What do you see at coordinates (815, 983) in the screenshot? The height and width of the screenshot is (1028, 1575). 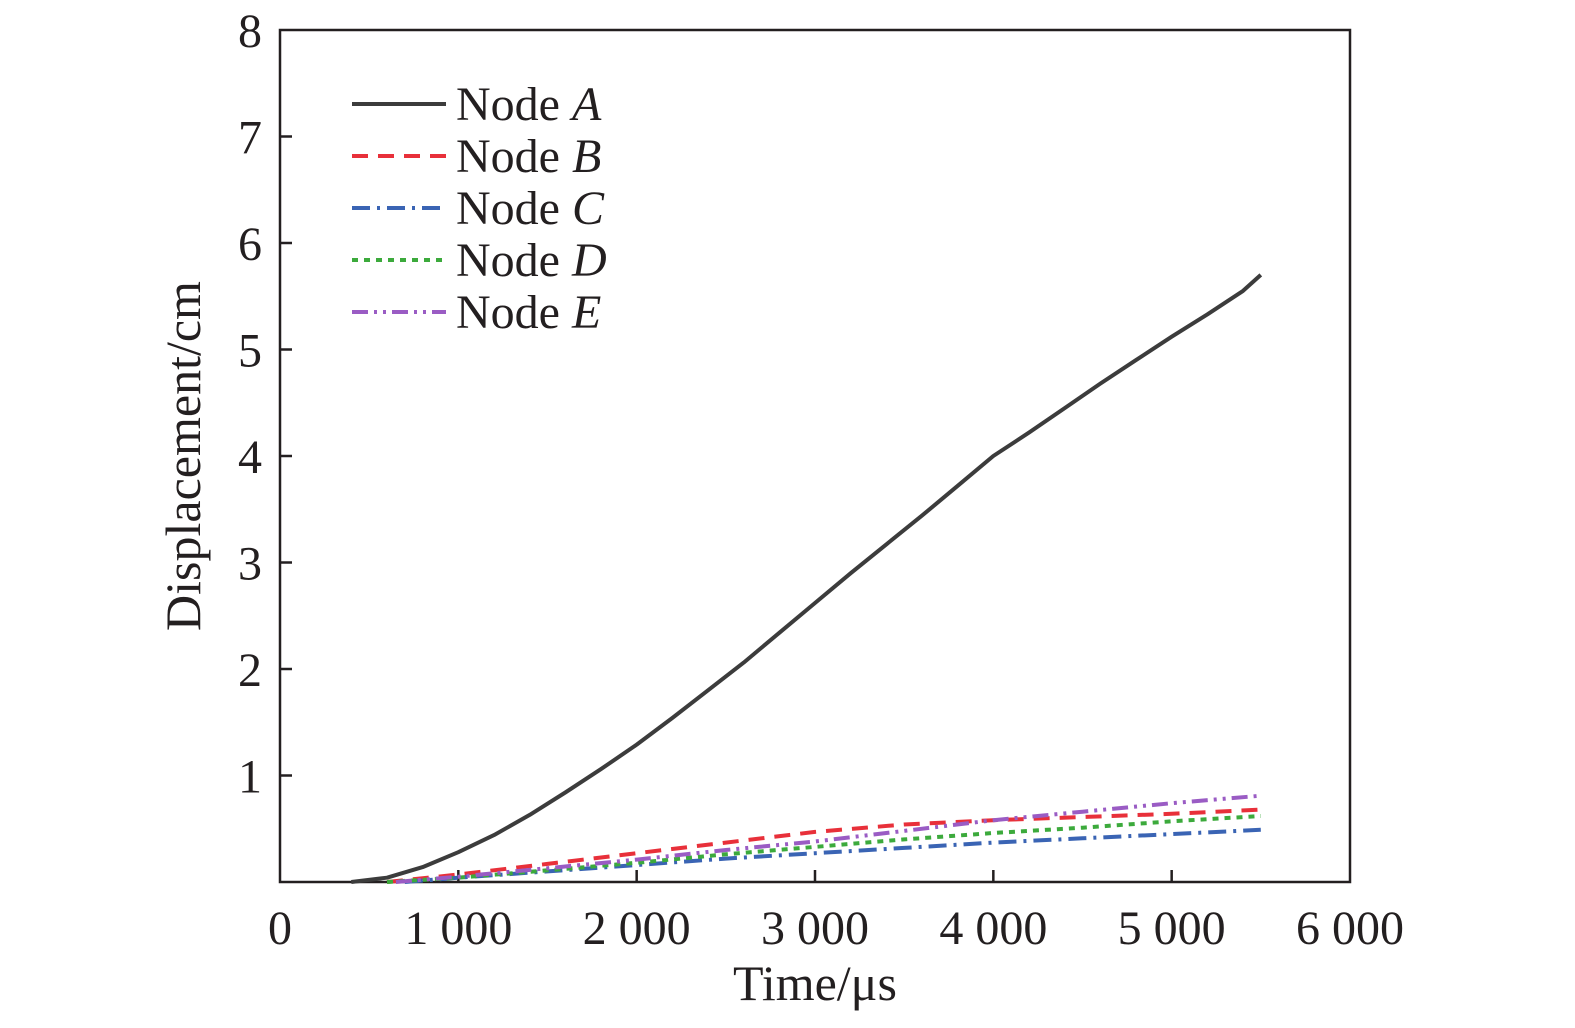 I see `x-axis-title: Time/μs` at bounding box center [815, 983].